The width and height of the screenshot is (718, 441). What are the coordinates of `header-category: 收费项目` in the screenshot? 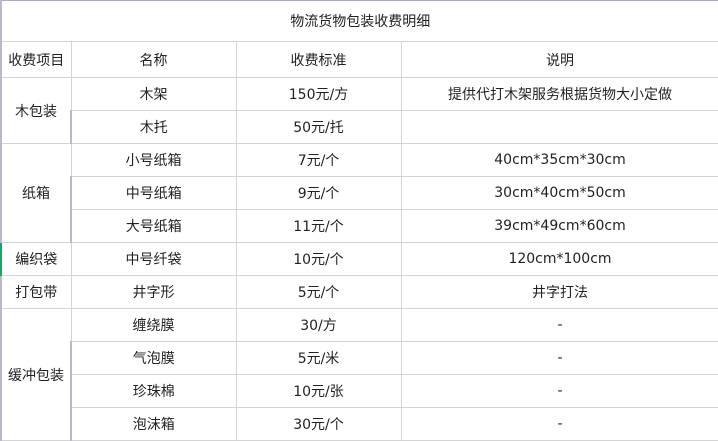 It's located at (36, 59).